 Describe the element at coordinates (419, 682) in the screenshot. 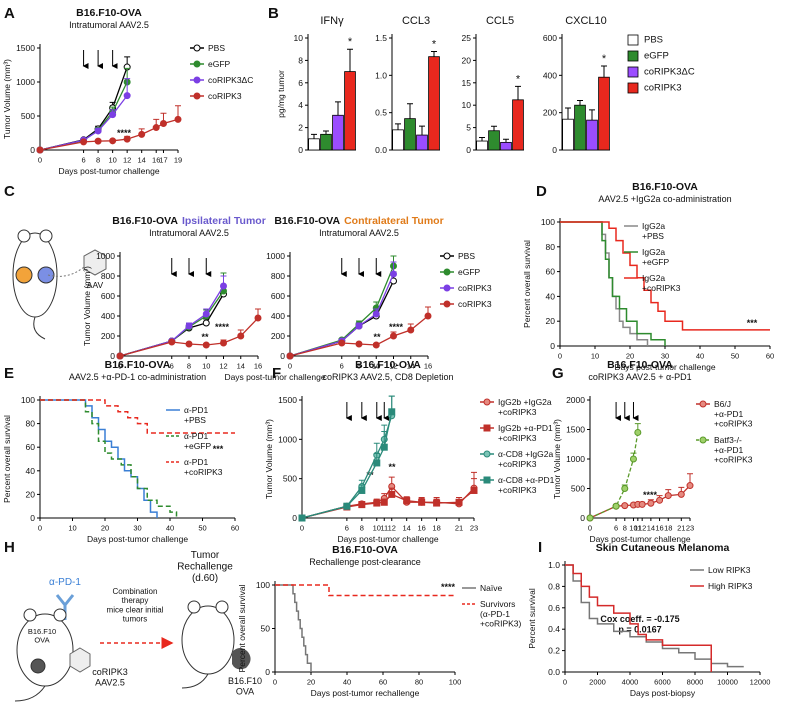

I see `x-tick-label: 80` at that location.